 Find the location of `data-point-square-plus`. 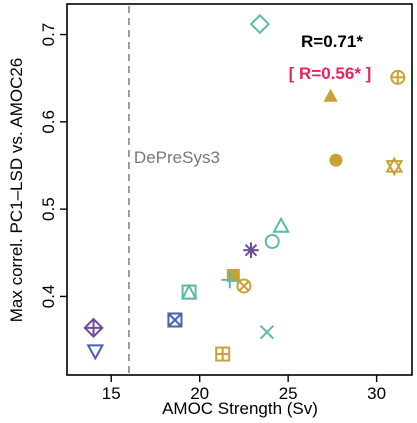

data-point-square-plus is located at coordinates (223, 354).